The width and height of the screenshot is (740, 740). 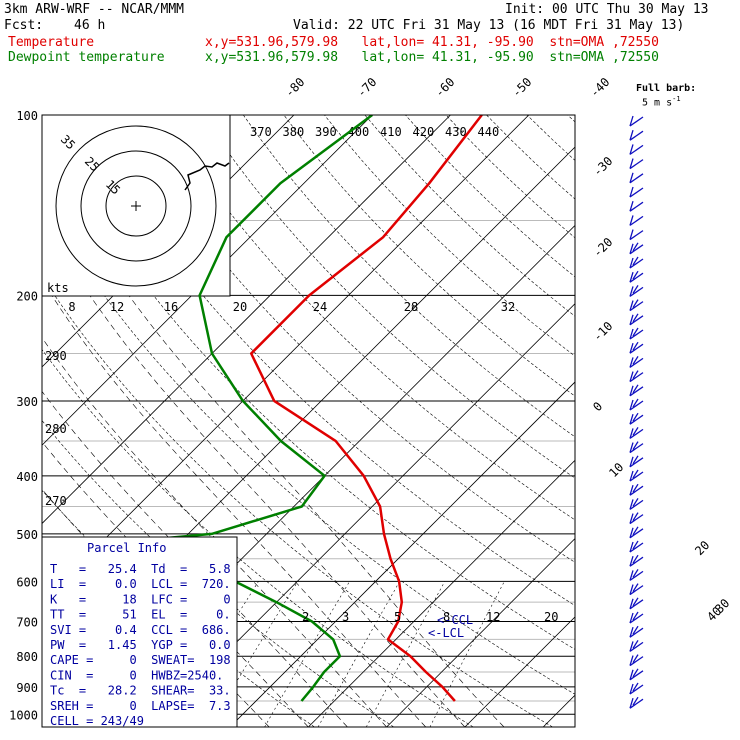 I want to click on isotherm-tick-label: -50, so click(x=521, y=87).